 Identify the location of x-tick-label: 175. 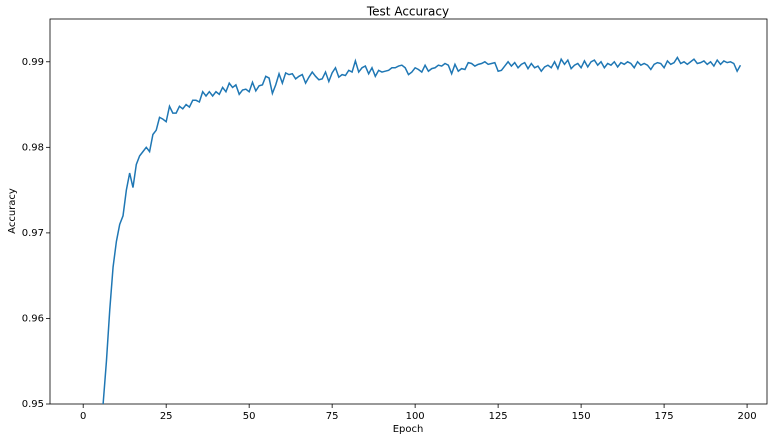
(664, 416).